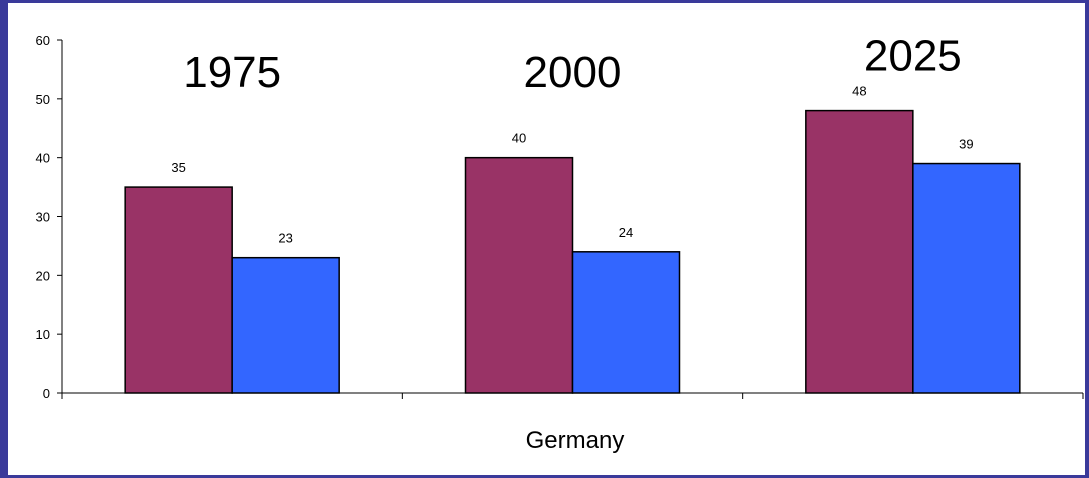 The image size is (1089, 478). Describe the element at coordinates (43, 158) in the screenshot. I see `y-tick-label: 40` at that location.